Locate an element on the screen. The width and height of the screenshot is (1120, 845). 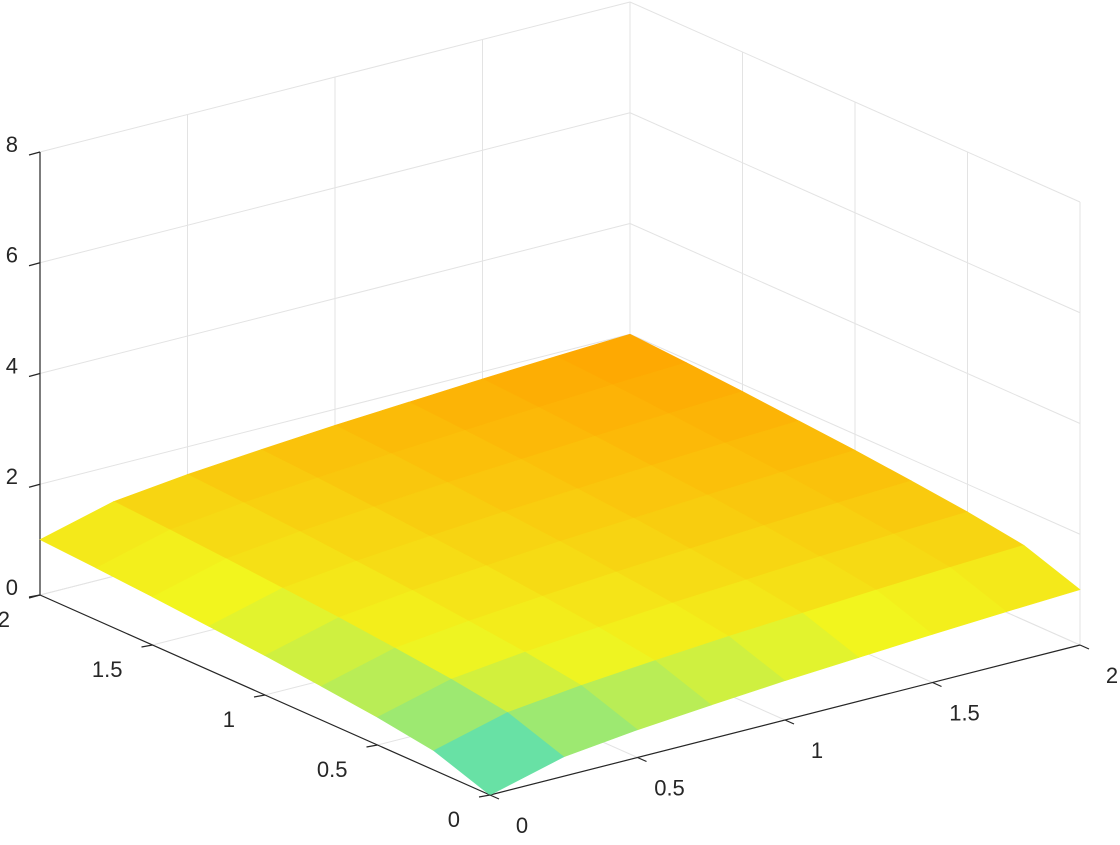
z-tick-label: 8 is located at coordinates (12, 144).